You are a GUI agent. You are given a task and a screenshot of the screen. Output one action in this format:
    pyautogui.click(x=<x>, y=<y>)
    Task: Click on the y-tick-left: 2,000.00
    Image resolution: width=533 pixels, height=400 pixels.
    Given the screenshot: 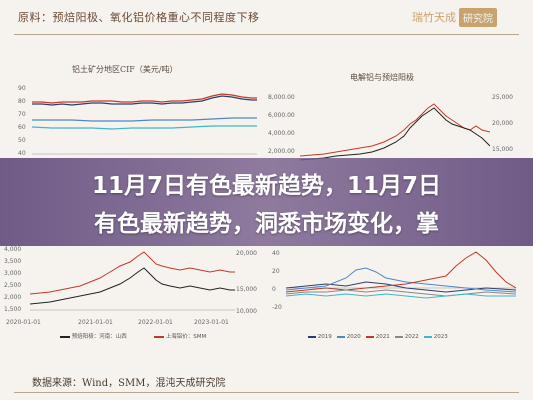 What is the action you would take?
    pyautogui.click(x=281, y=151)
    